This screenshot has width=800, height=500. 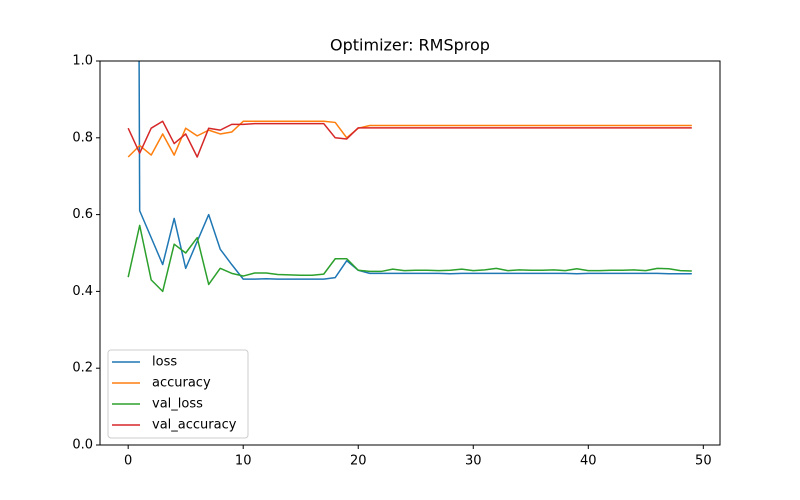 What do you see at coordinates (358, 461) in the screenshot?
I see `x-tick-label: 20` at bounding box center [358, 461].